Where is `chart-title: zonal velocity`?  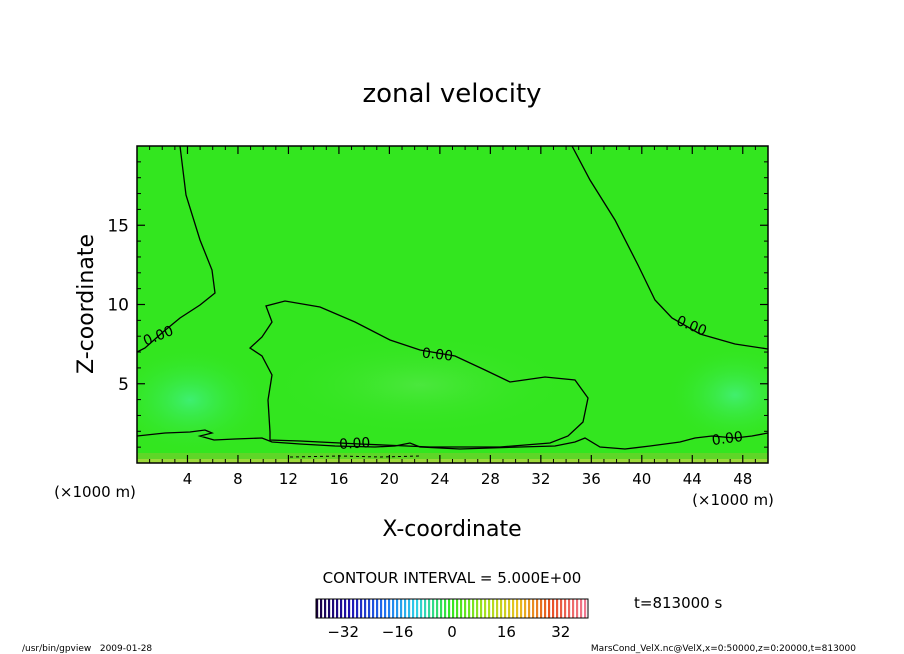
chart-title: zonal velocity is located at coordinates (451, 94).